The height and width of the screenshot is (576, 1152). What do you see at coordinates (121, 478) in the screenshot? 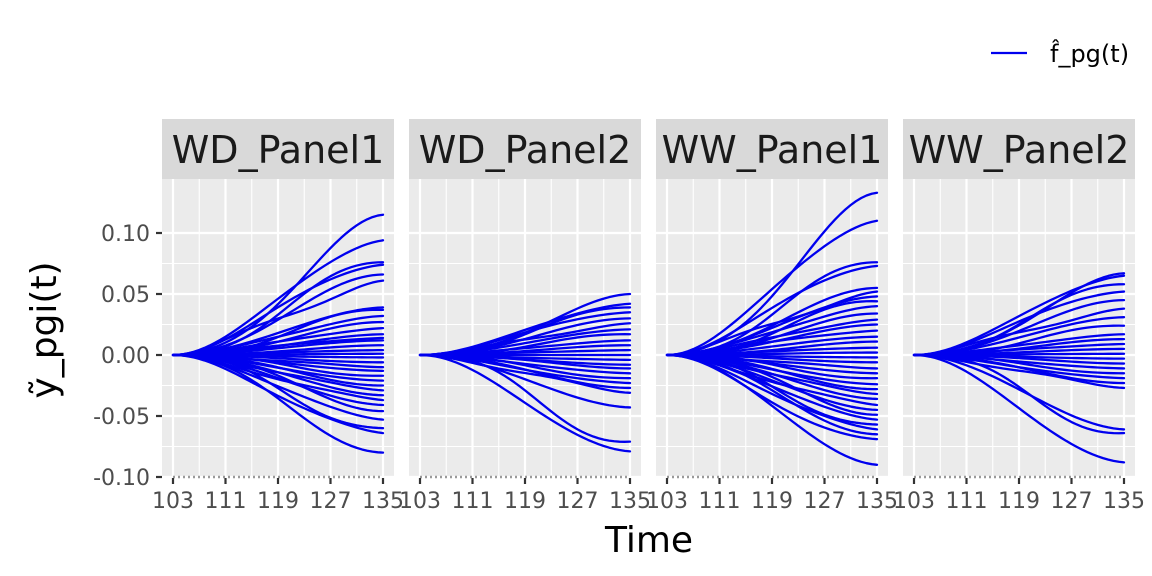
I see `y-tick-label: -0.10` at bounding box center [121, 478].